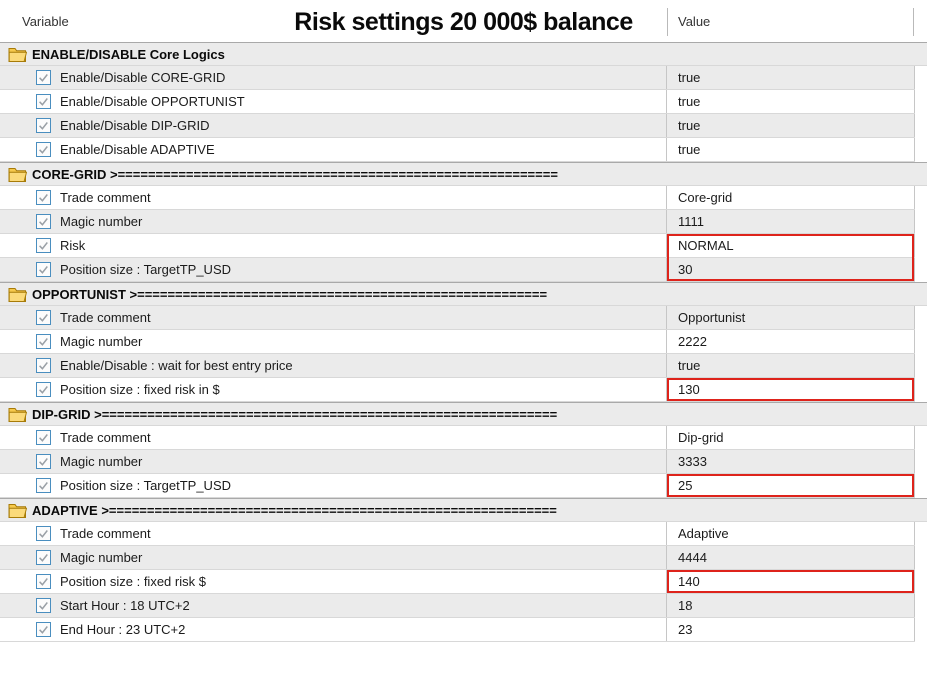  What do you see at coordinates (73, 245) in the screenshot?
I see `param-variable: Risk` at bounding box center [73, 245].